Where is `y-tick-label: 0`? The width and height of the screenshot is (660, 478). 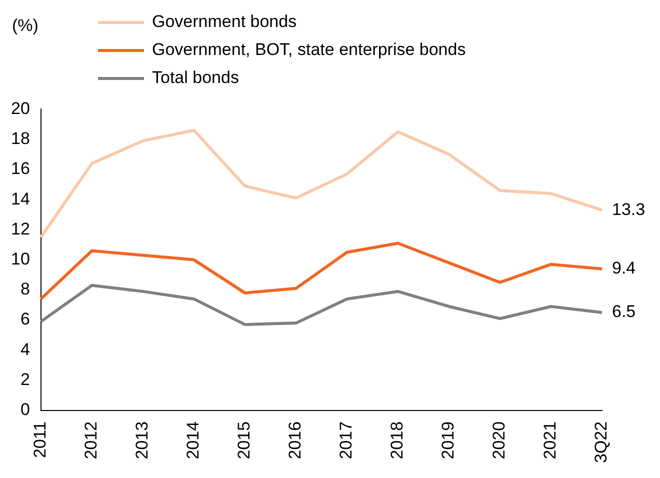 y-tick-label: 0 is located at coordinates (25, 410).